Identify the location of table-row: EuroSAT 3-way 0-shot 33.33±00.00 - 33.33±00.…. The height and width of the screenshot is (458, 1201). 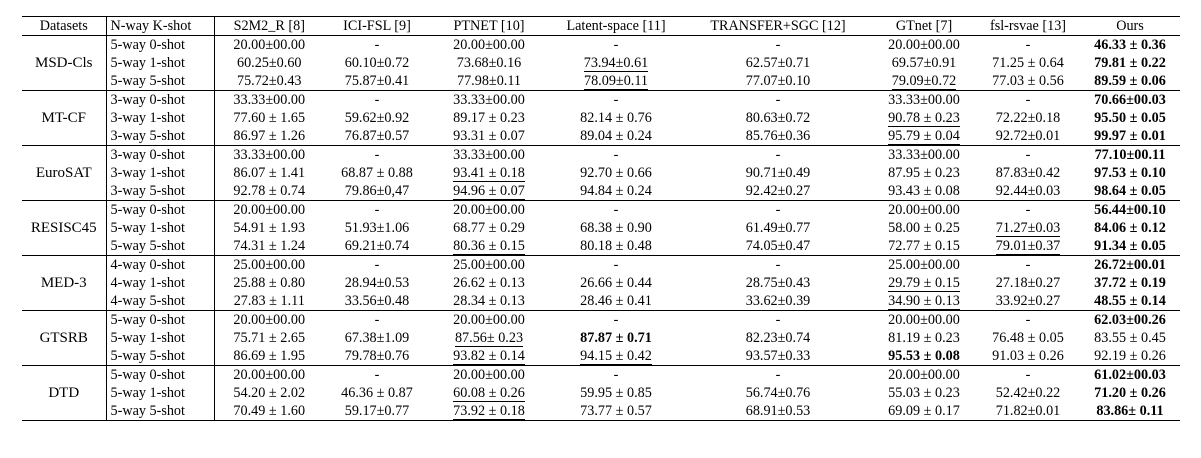
(601, 173).